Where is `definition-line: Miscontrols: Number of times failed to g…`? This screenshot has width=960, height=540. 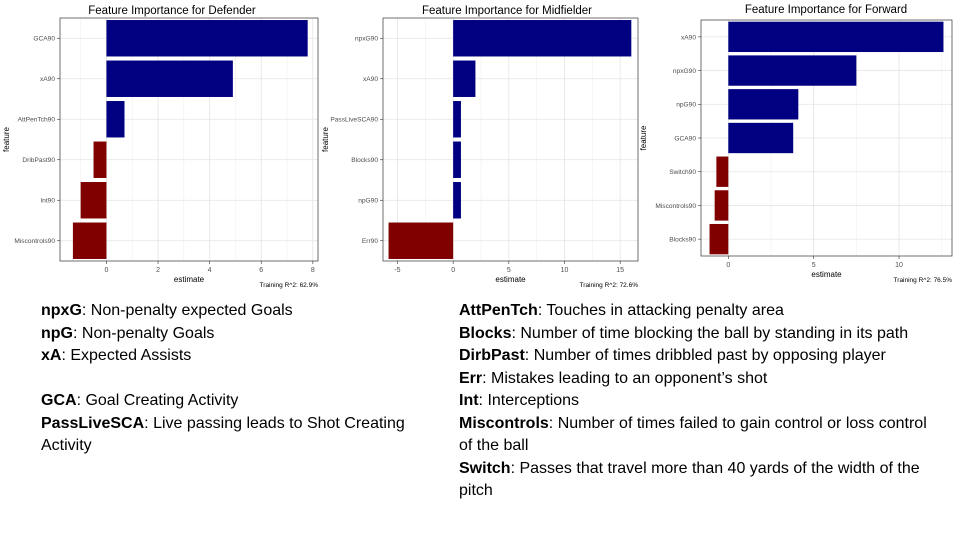
definition-line: Miscontrols: Number of times failed to g… is located at coordinates (699, 424).